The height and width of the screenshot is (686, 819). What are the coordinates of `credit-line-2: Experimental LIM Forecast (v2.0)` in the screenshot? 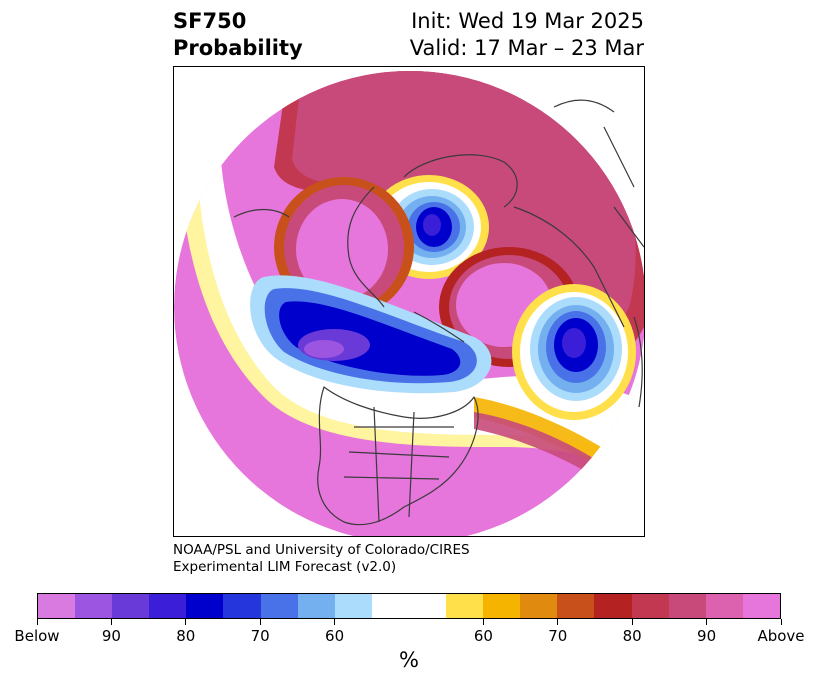 It's located at (285, 567).